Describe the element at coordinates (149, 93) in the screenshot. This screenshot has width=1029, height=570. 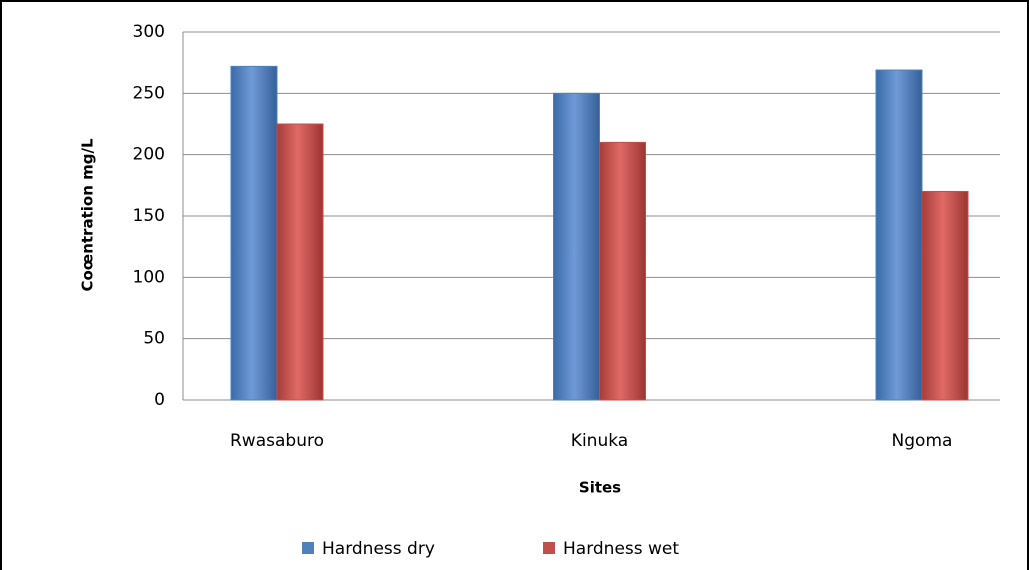
I see `y-tick-label: 250` at that location.